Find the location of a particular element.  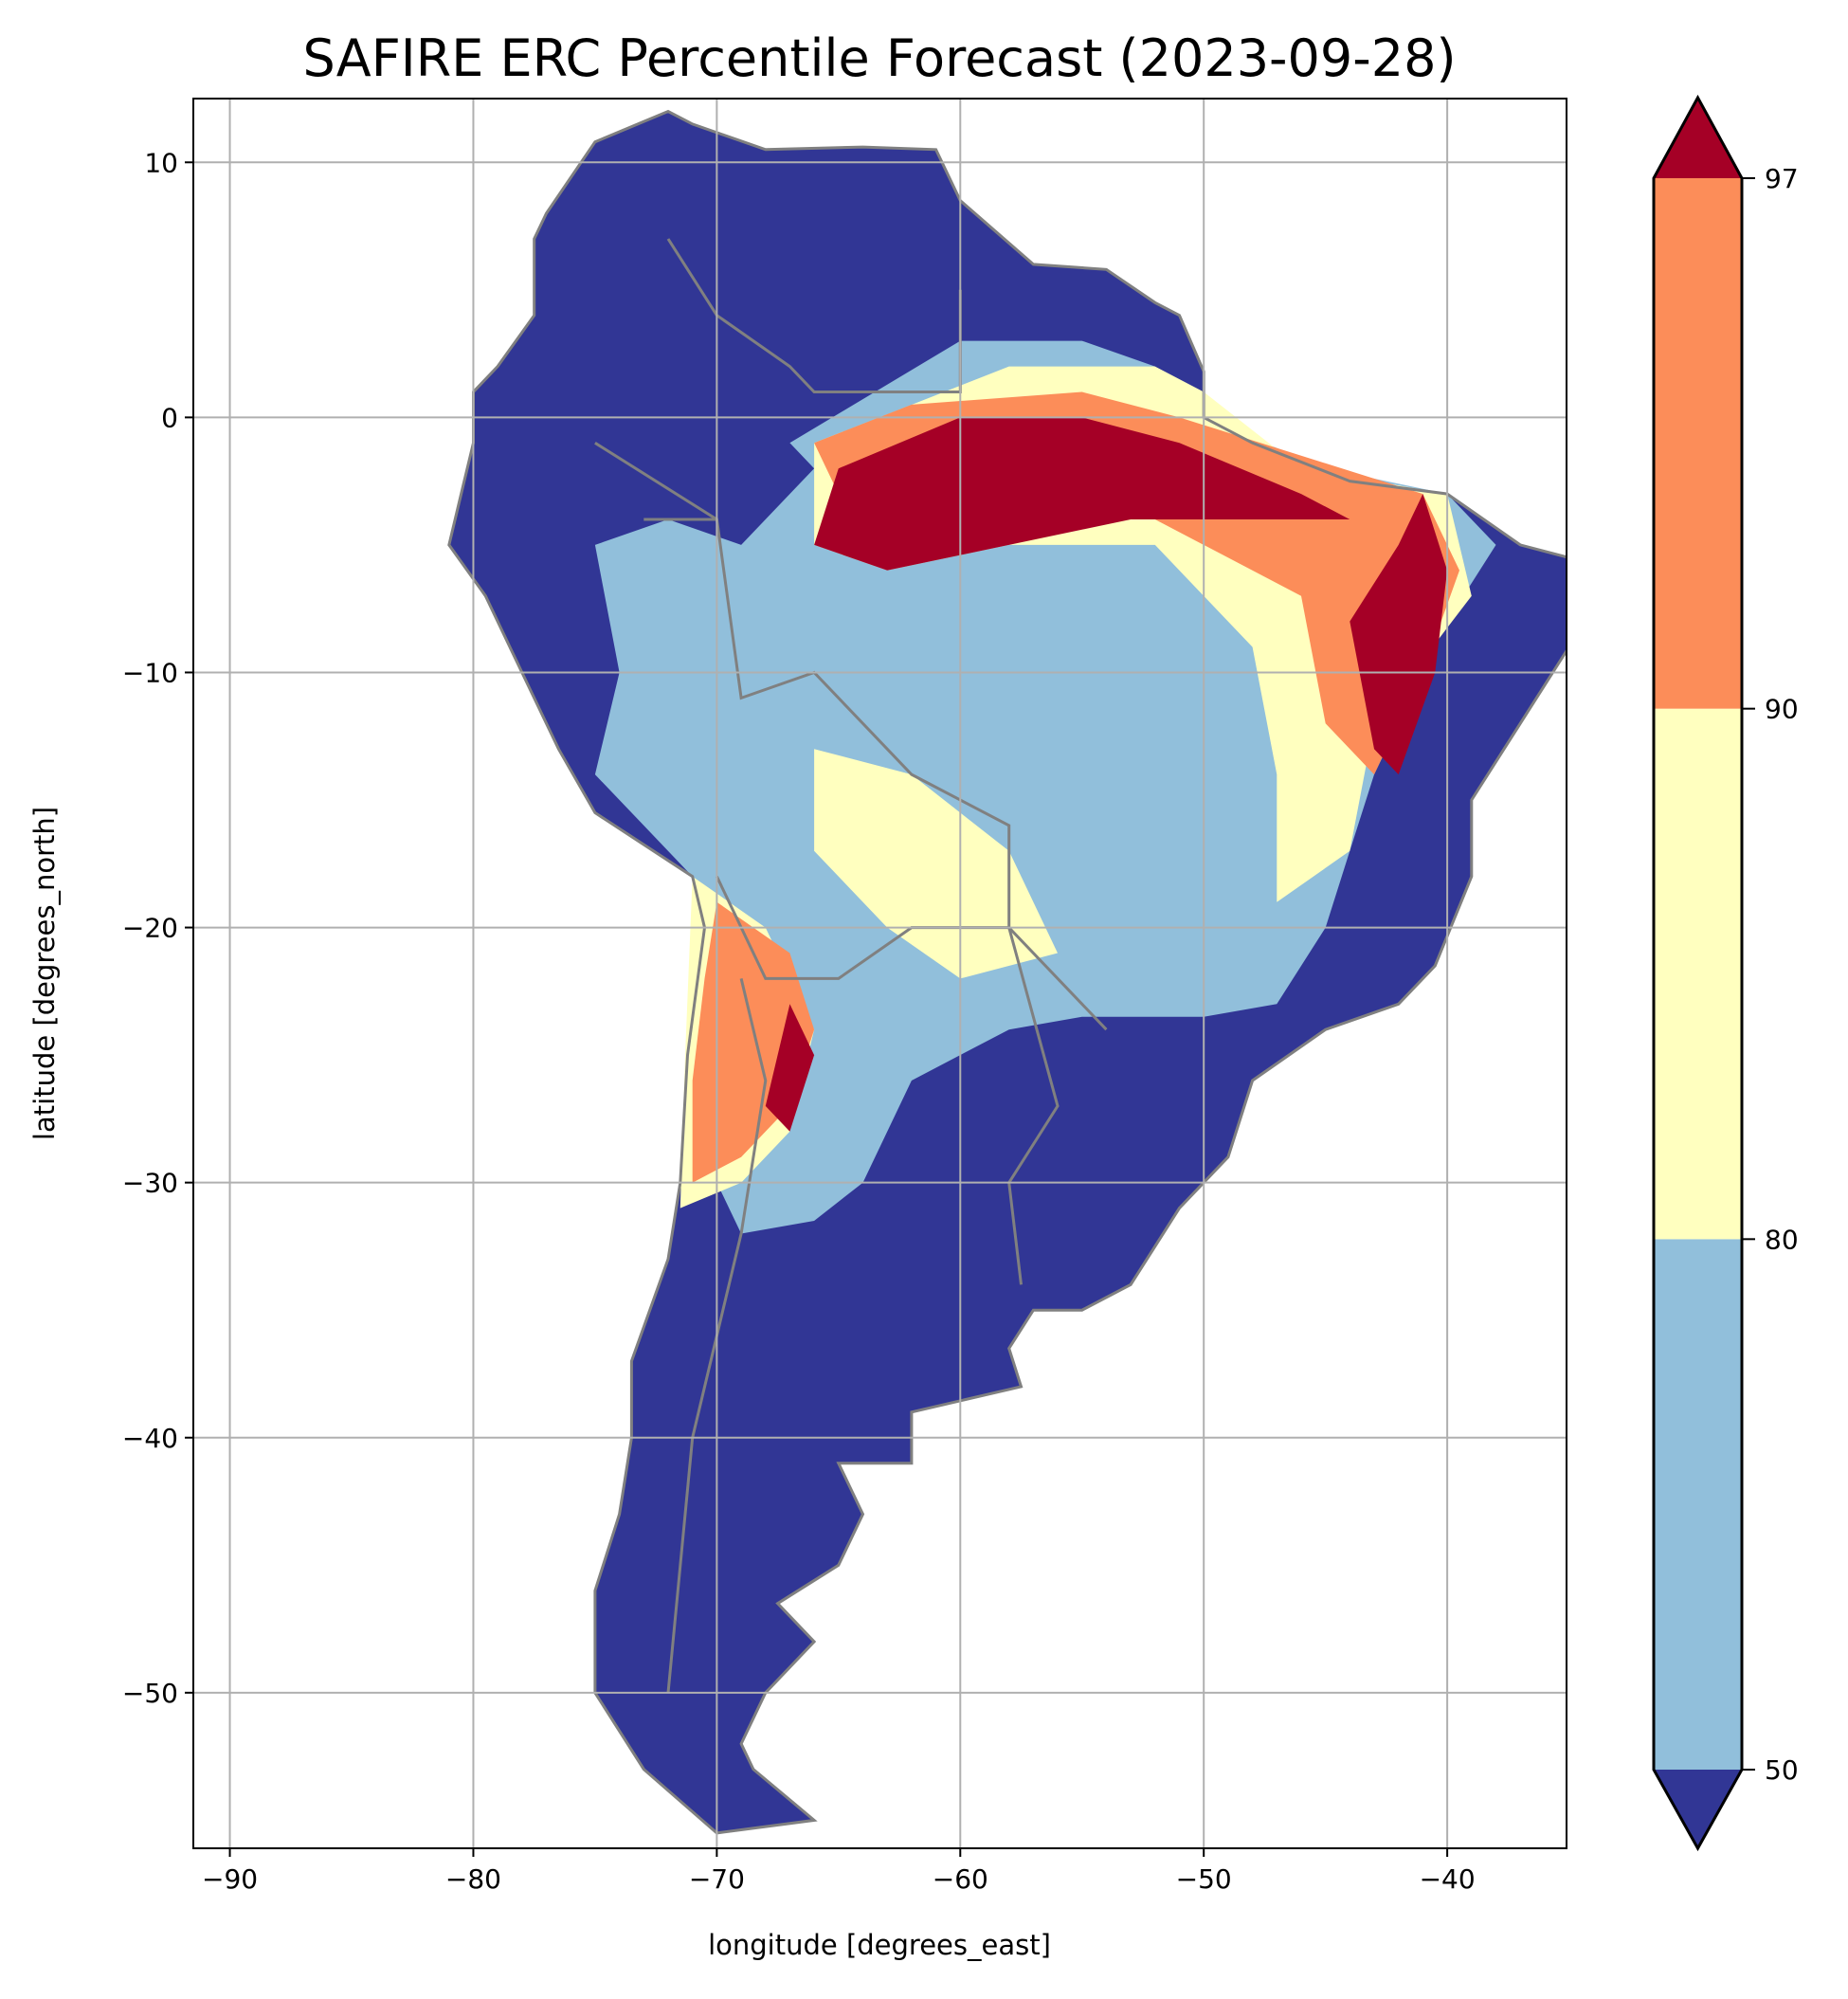

colorbar-tick-label: 90 is located at coordinates (1782, 710).